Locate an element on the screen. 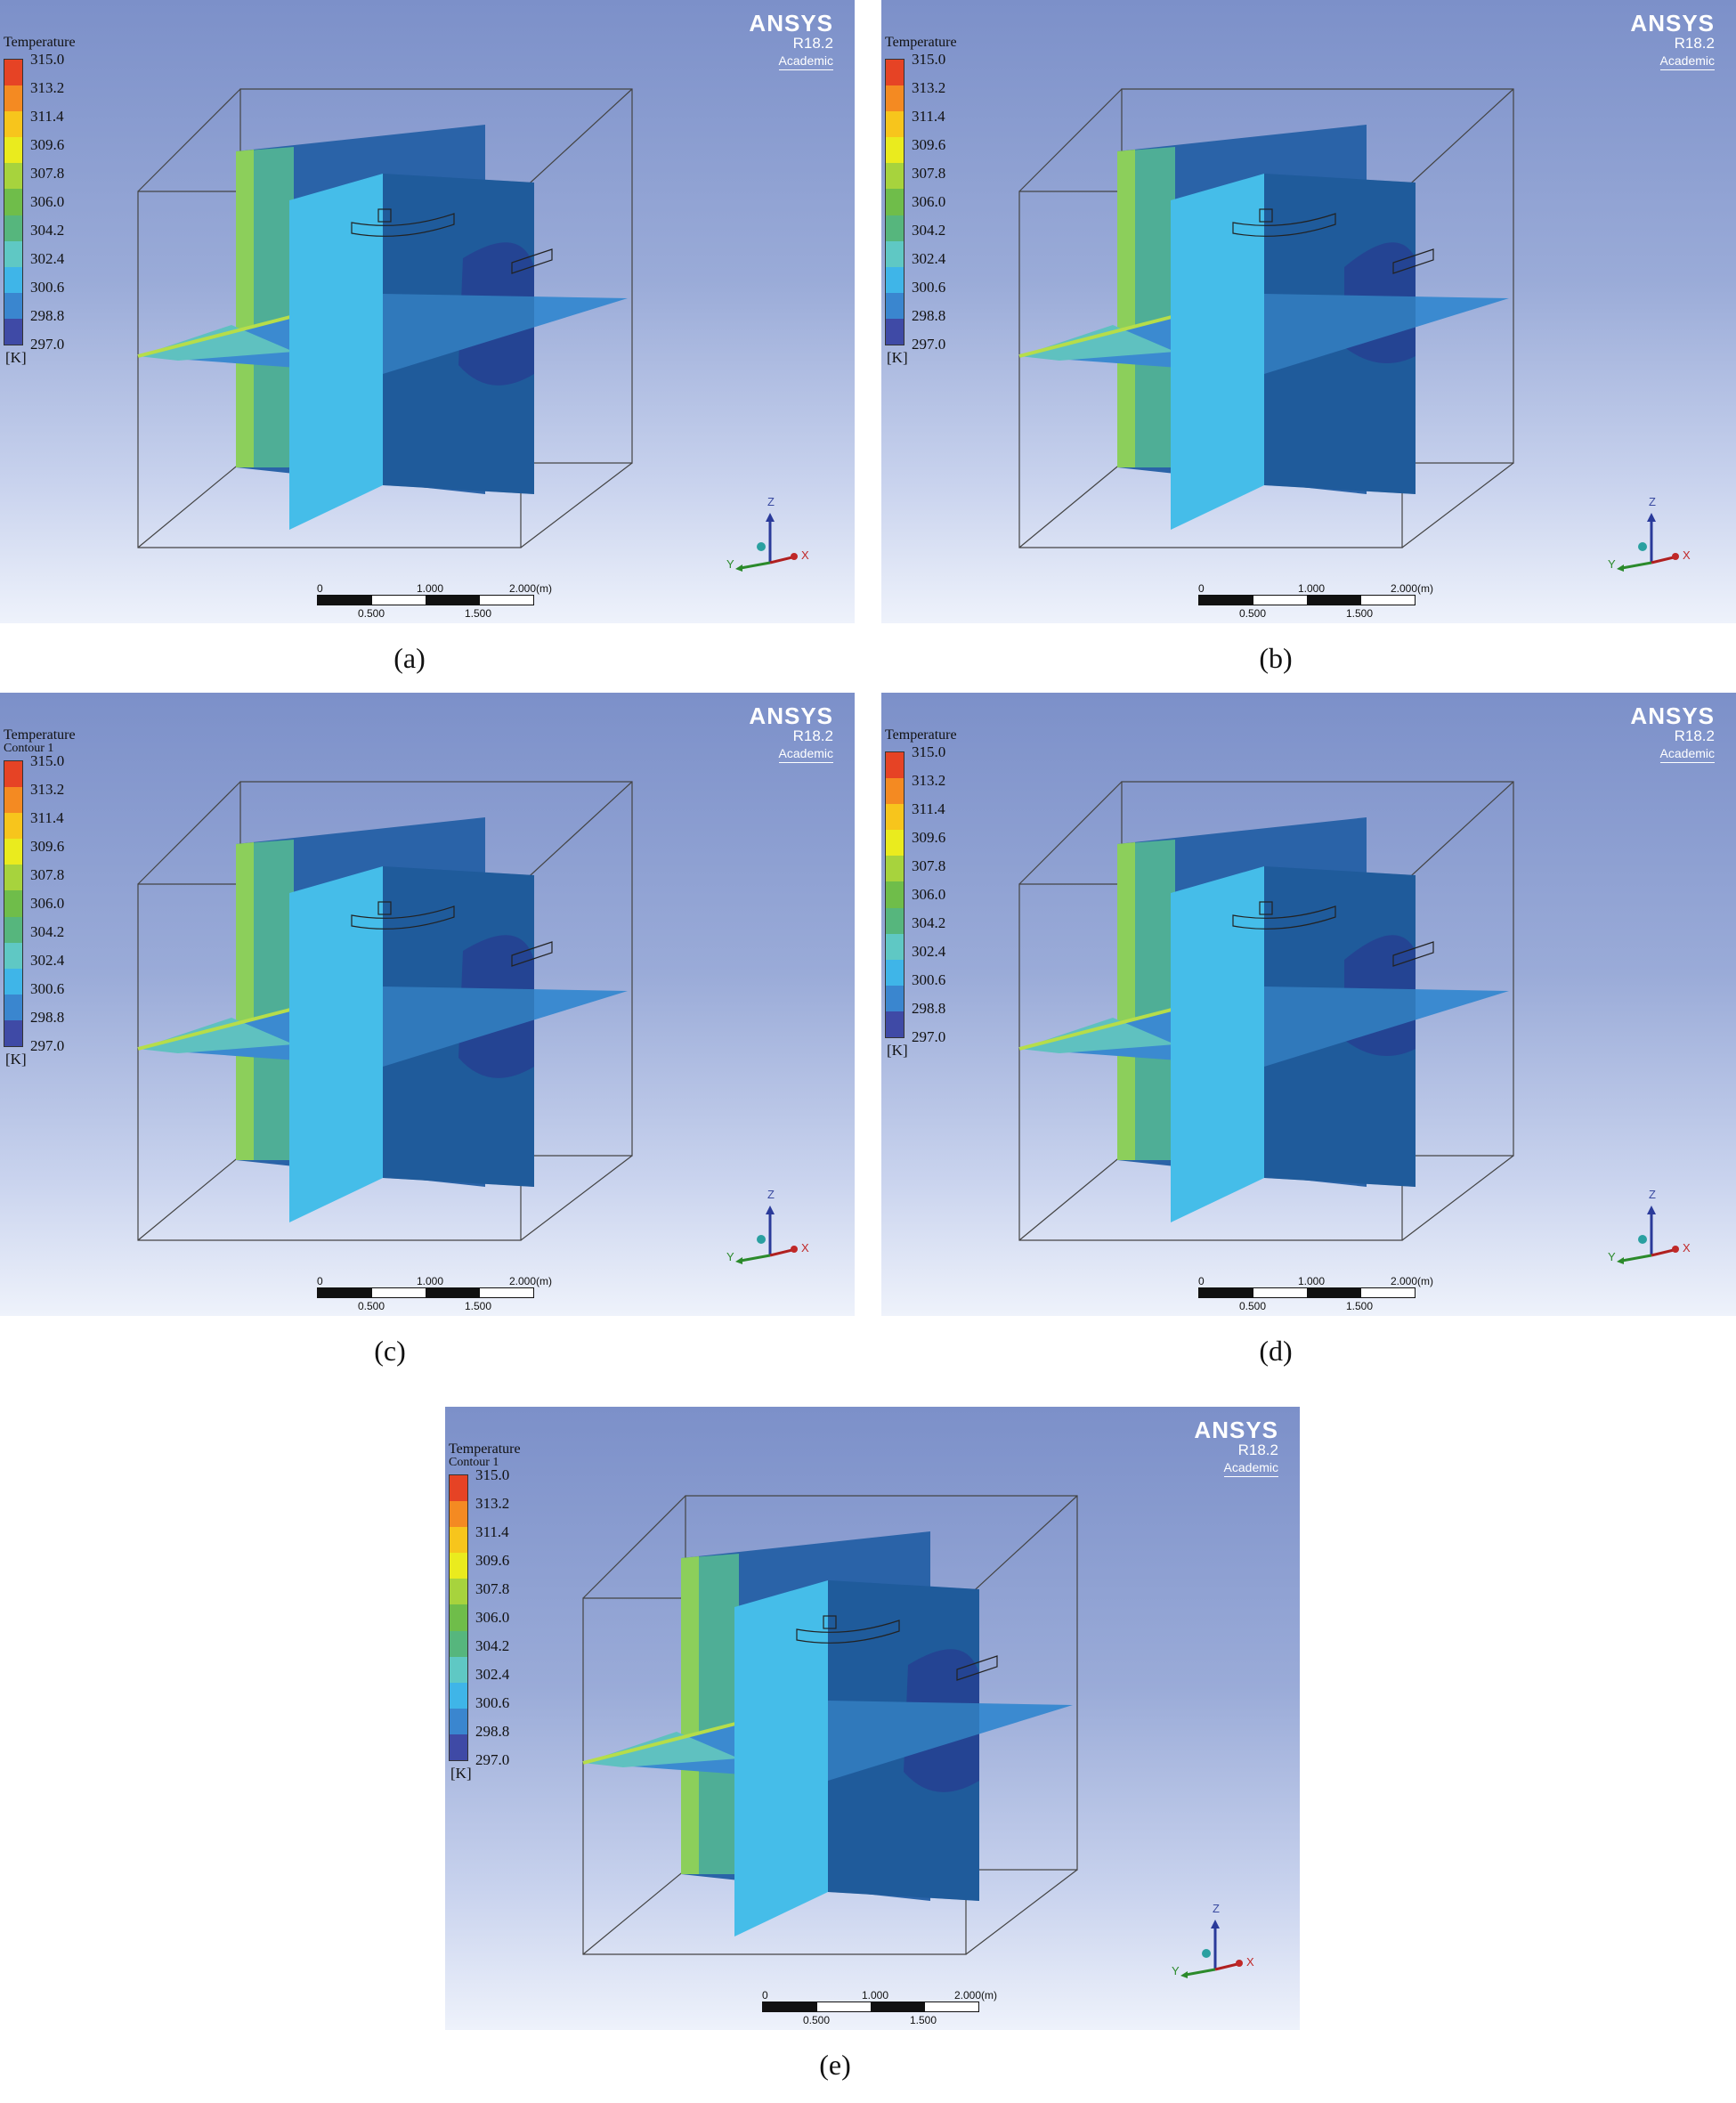 The image size is (1736, 2103). legend-subtitle: Contour 1 is located at coordinates (29, 748).